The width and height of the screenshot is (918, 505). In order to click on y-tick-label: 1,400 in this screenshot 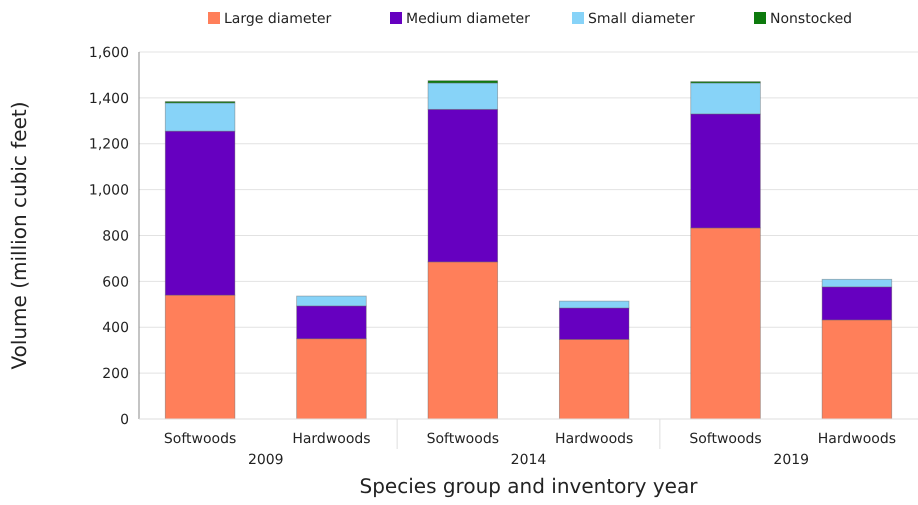, I will do `click(108, 98)`.